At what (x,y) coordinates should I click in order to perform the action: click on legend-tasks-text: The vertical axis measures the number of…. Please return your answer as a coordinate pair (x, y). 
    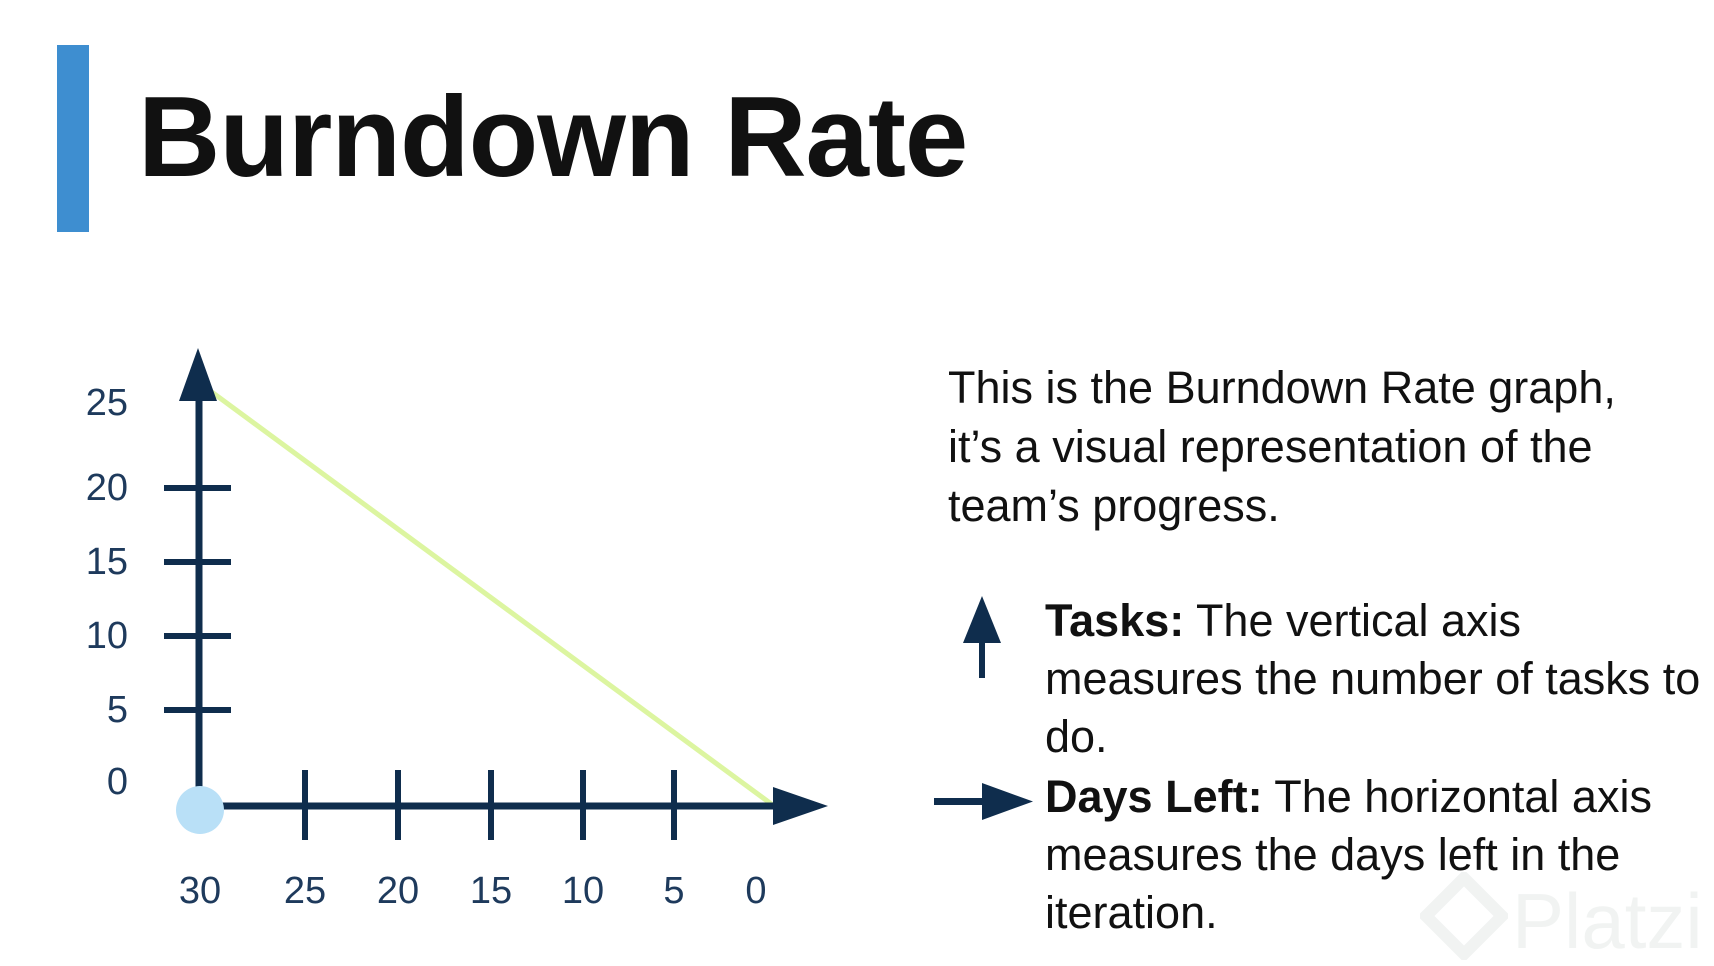
    Looking at the image, I should click on (1373, 678).